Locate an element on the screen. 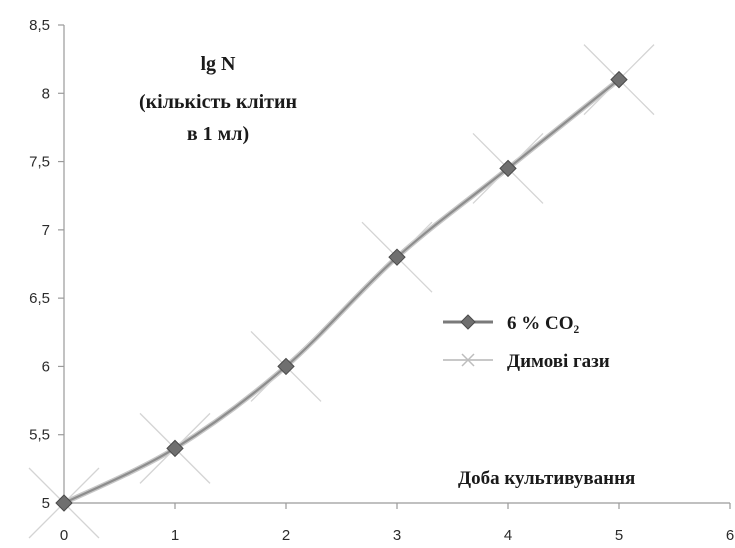 The height and width of the screenshot is (548, 735). y-tick-label: 6,5 is located at coordinates (39, 298).